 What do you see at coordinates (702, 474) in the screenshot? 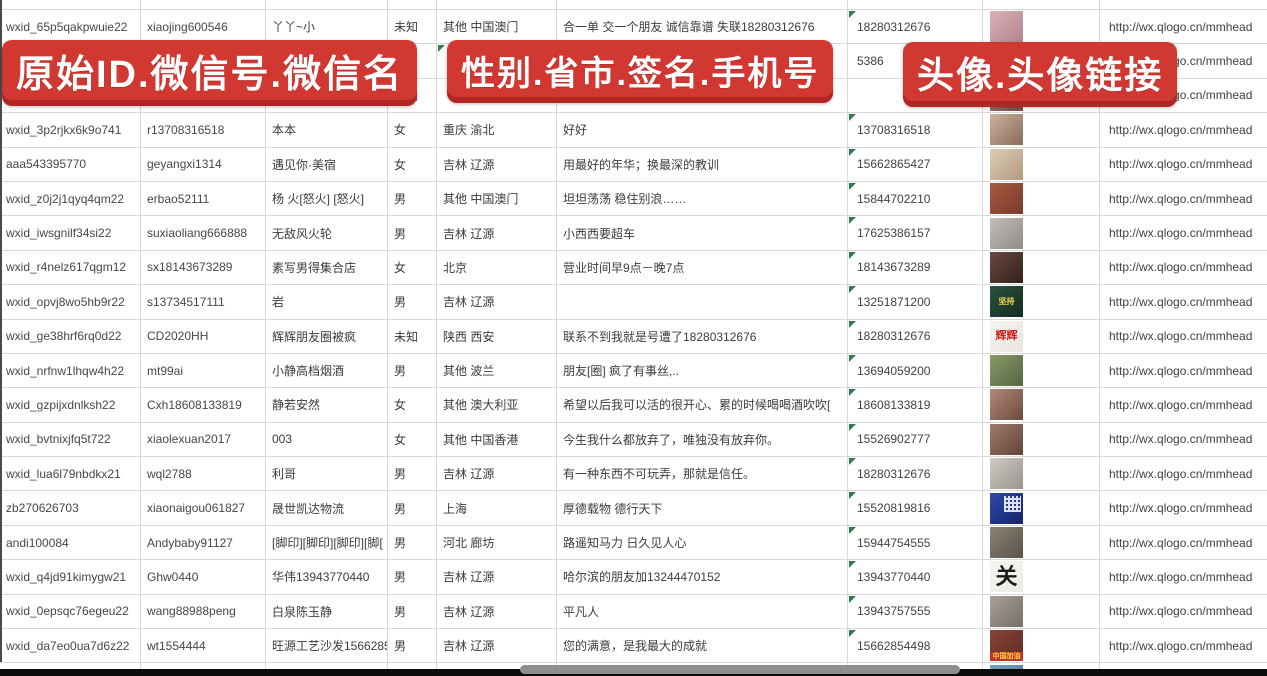
I see `cell-signature: 有一种东西不可玩弄，那就是信任。` at bounding box center [702, 474].